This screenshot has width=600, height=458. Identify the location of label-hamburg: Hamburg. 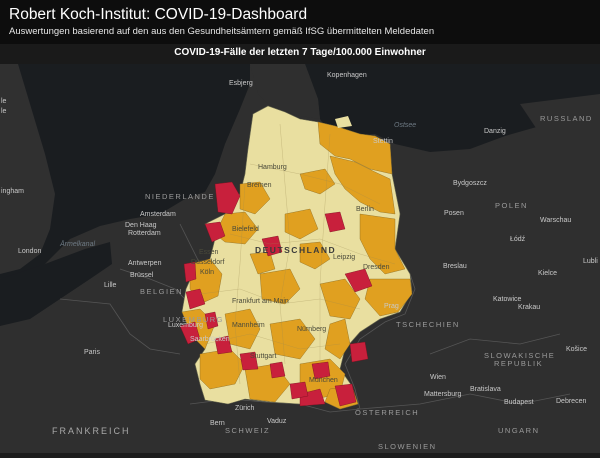
(272, 167).